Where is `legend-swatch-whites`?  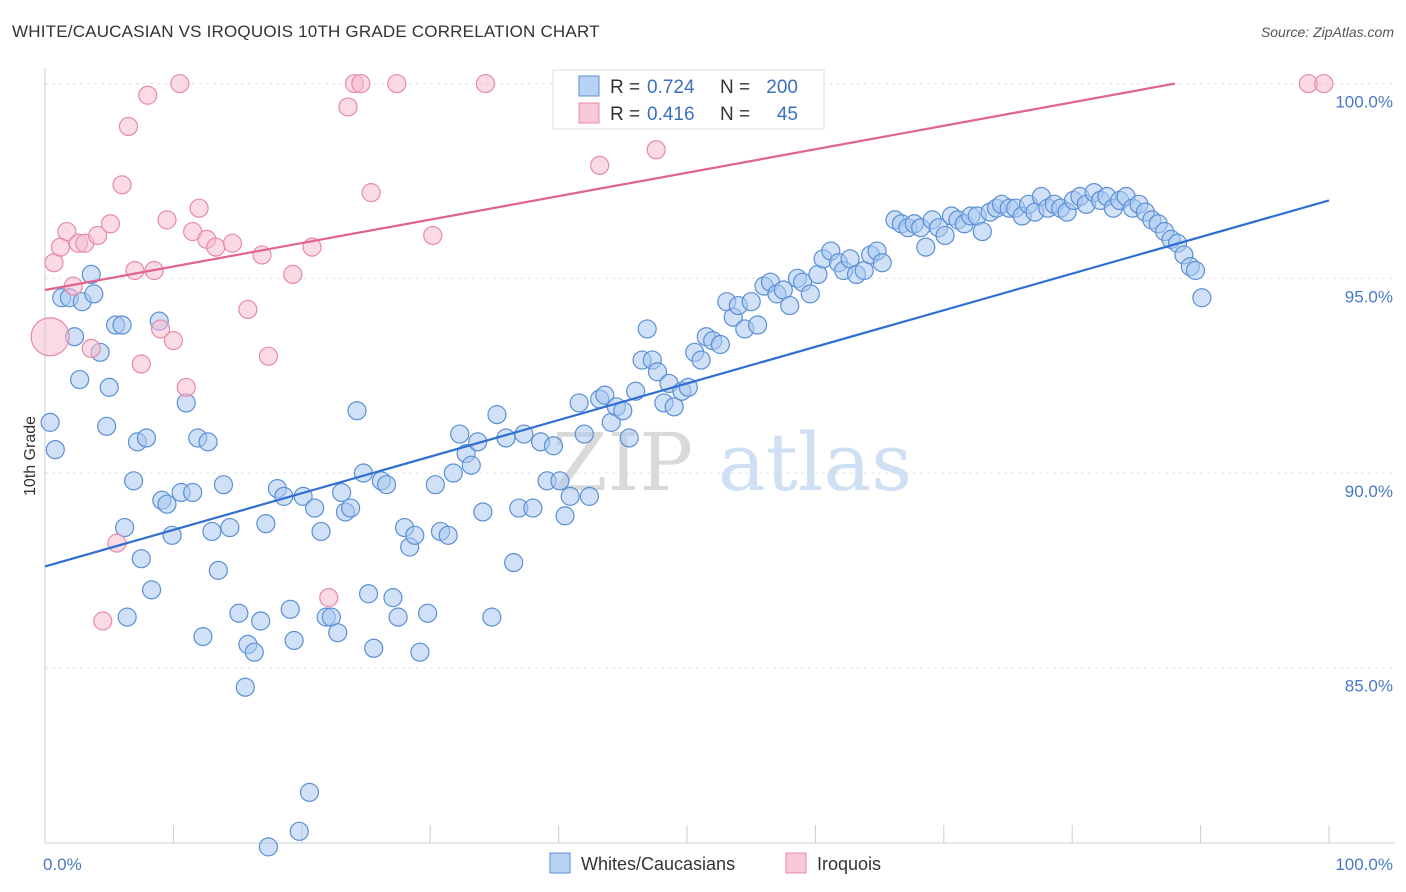
legend-swatch-whites is located at coordinates (560, 863).